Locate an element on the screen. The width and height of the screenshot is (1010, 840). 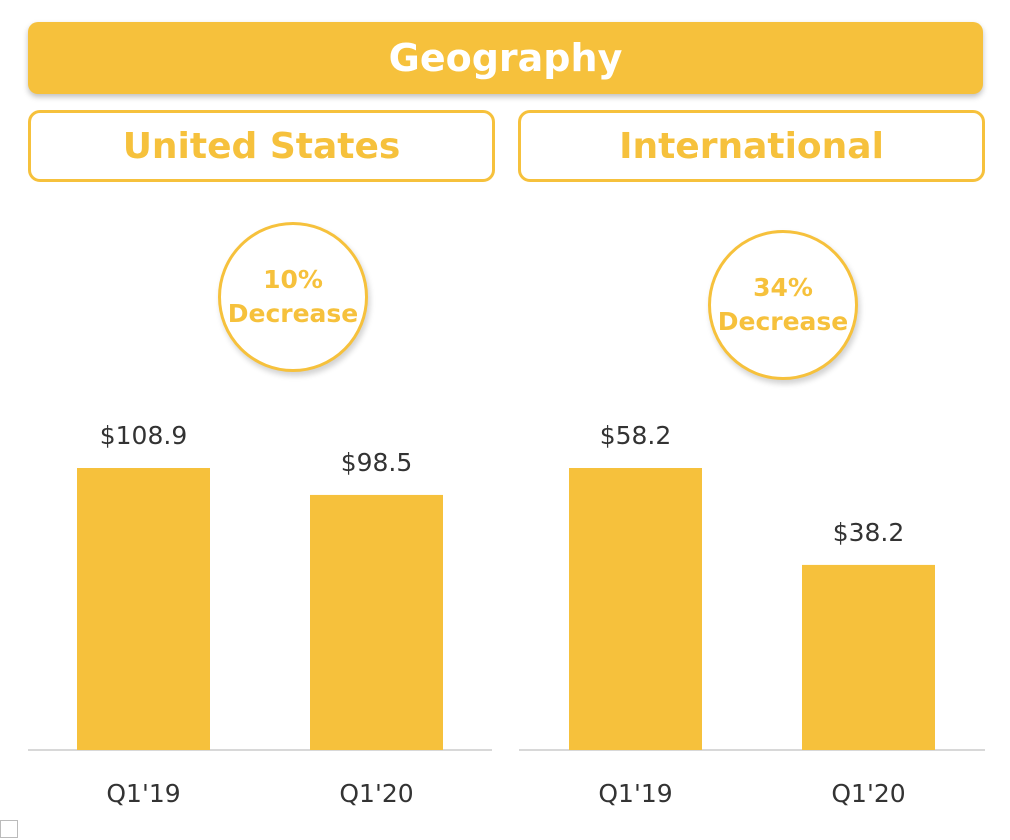
intl-category-label-0: Q1'19 is located at coordinates (635, 793).